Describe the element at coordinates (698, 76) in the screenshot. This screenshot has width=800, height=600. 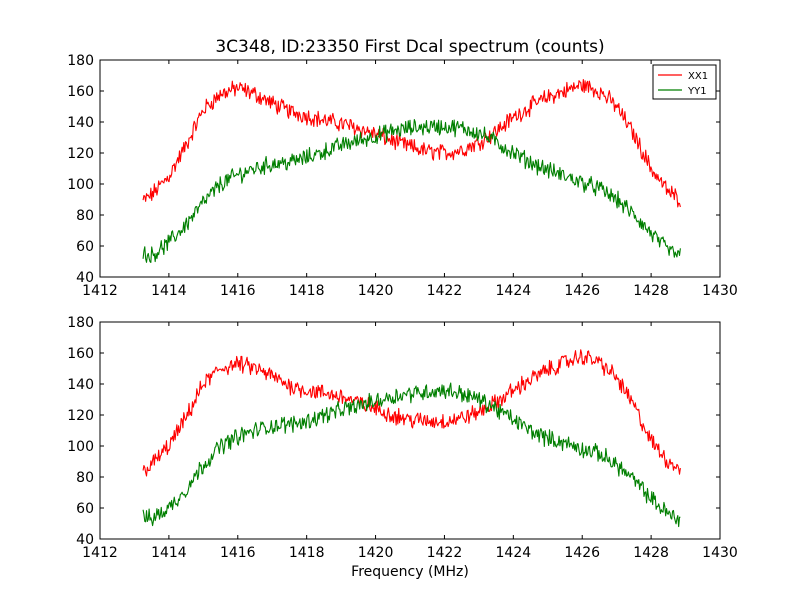
I see `legend-label-xx1: XX1` at that location.